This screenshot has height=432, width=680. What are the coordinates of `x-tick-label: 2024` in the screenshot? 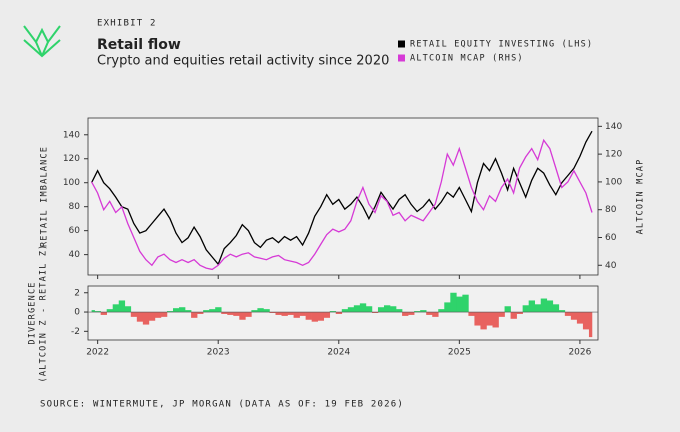 It's located at (338, 353).